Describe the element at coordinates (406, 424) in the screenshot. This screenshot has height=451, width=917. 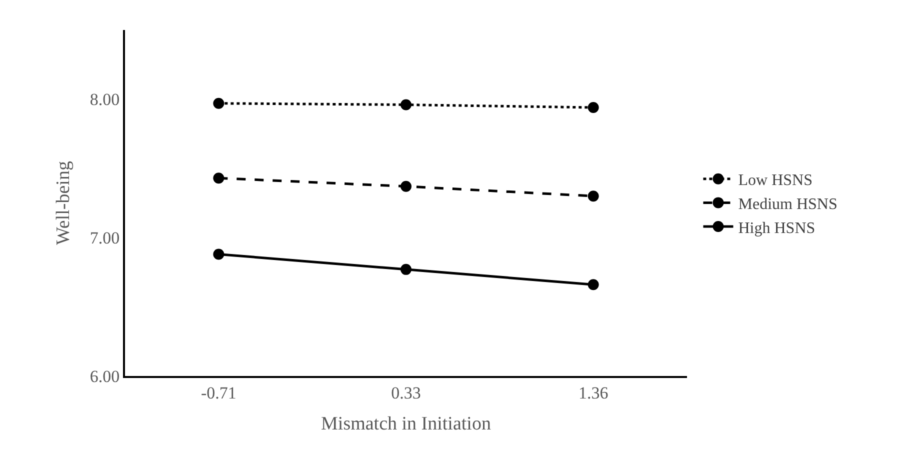
I see `x-axis-title: Mismatch in Initiation` at that location.